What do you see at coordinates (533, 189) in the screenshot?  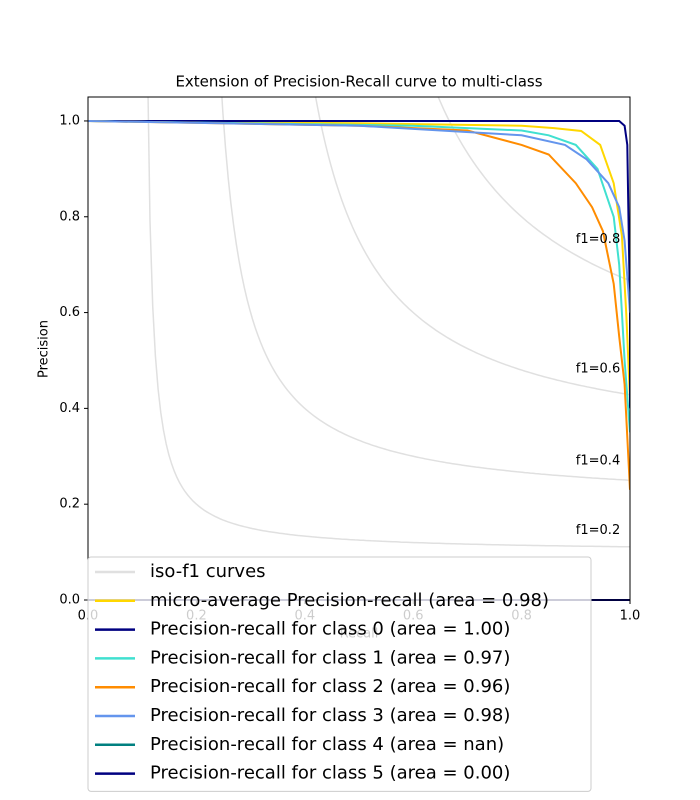 I see `iso-f1-curve` at bounding box center [533, 189].